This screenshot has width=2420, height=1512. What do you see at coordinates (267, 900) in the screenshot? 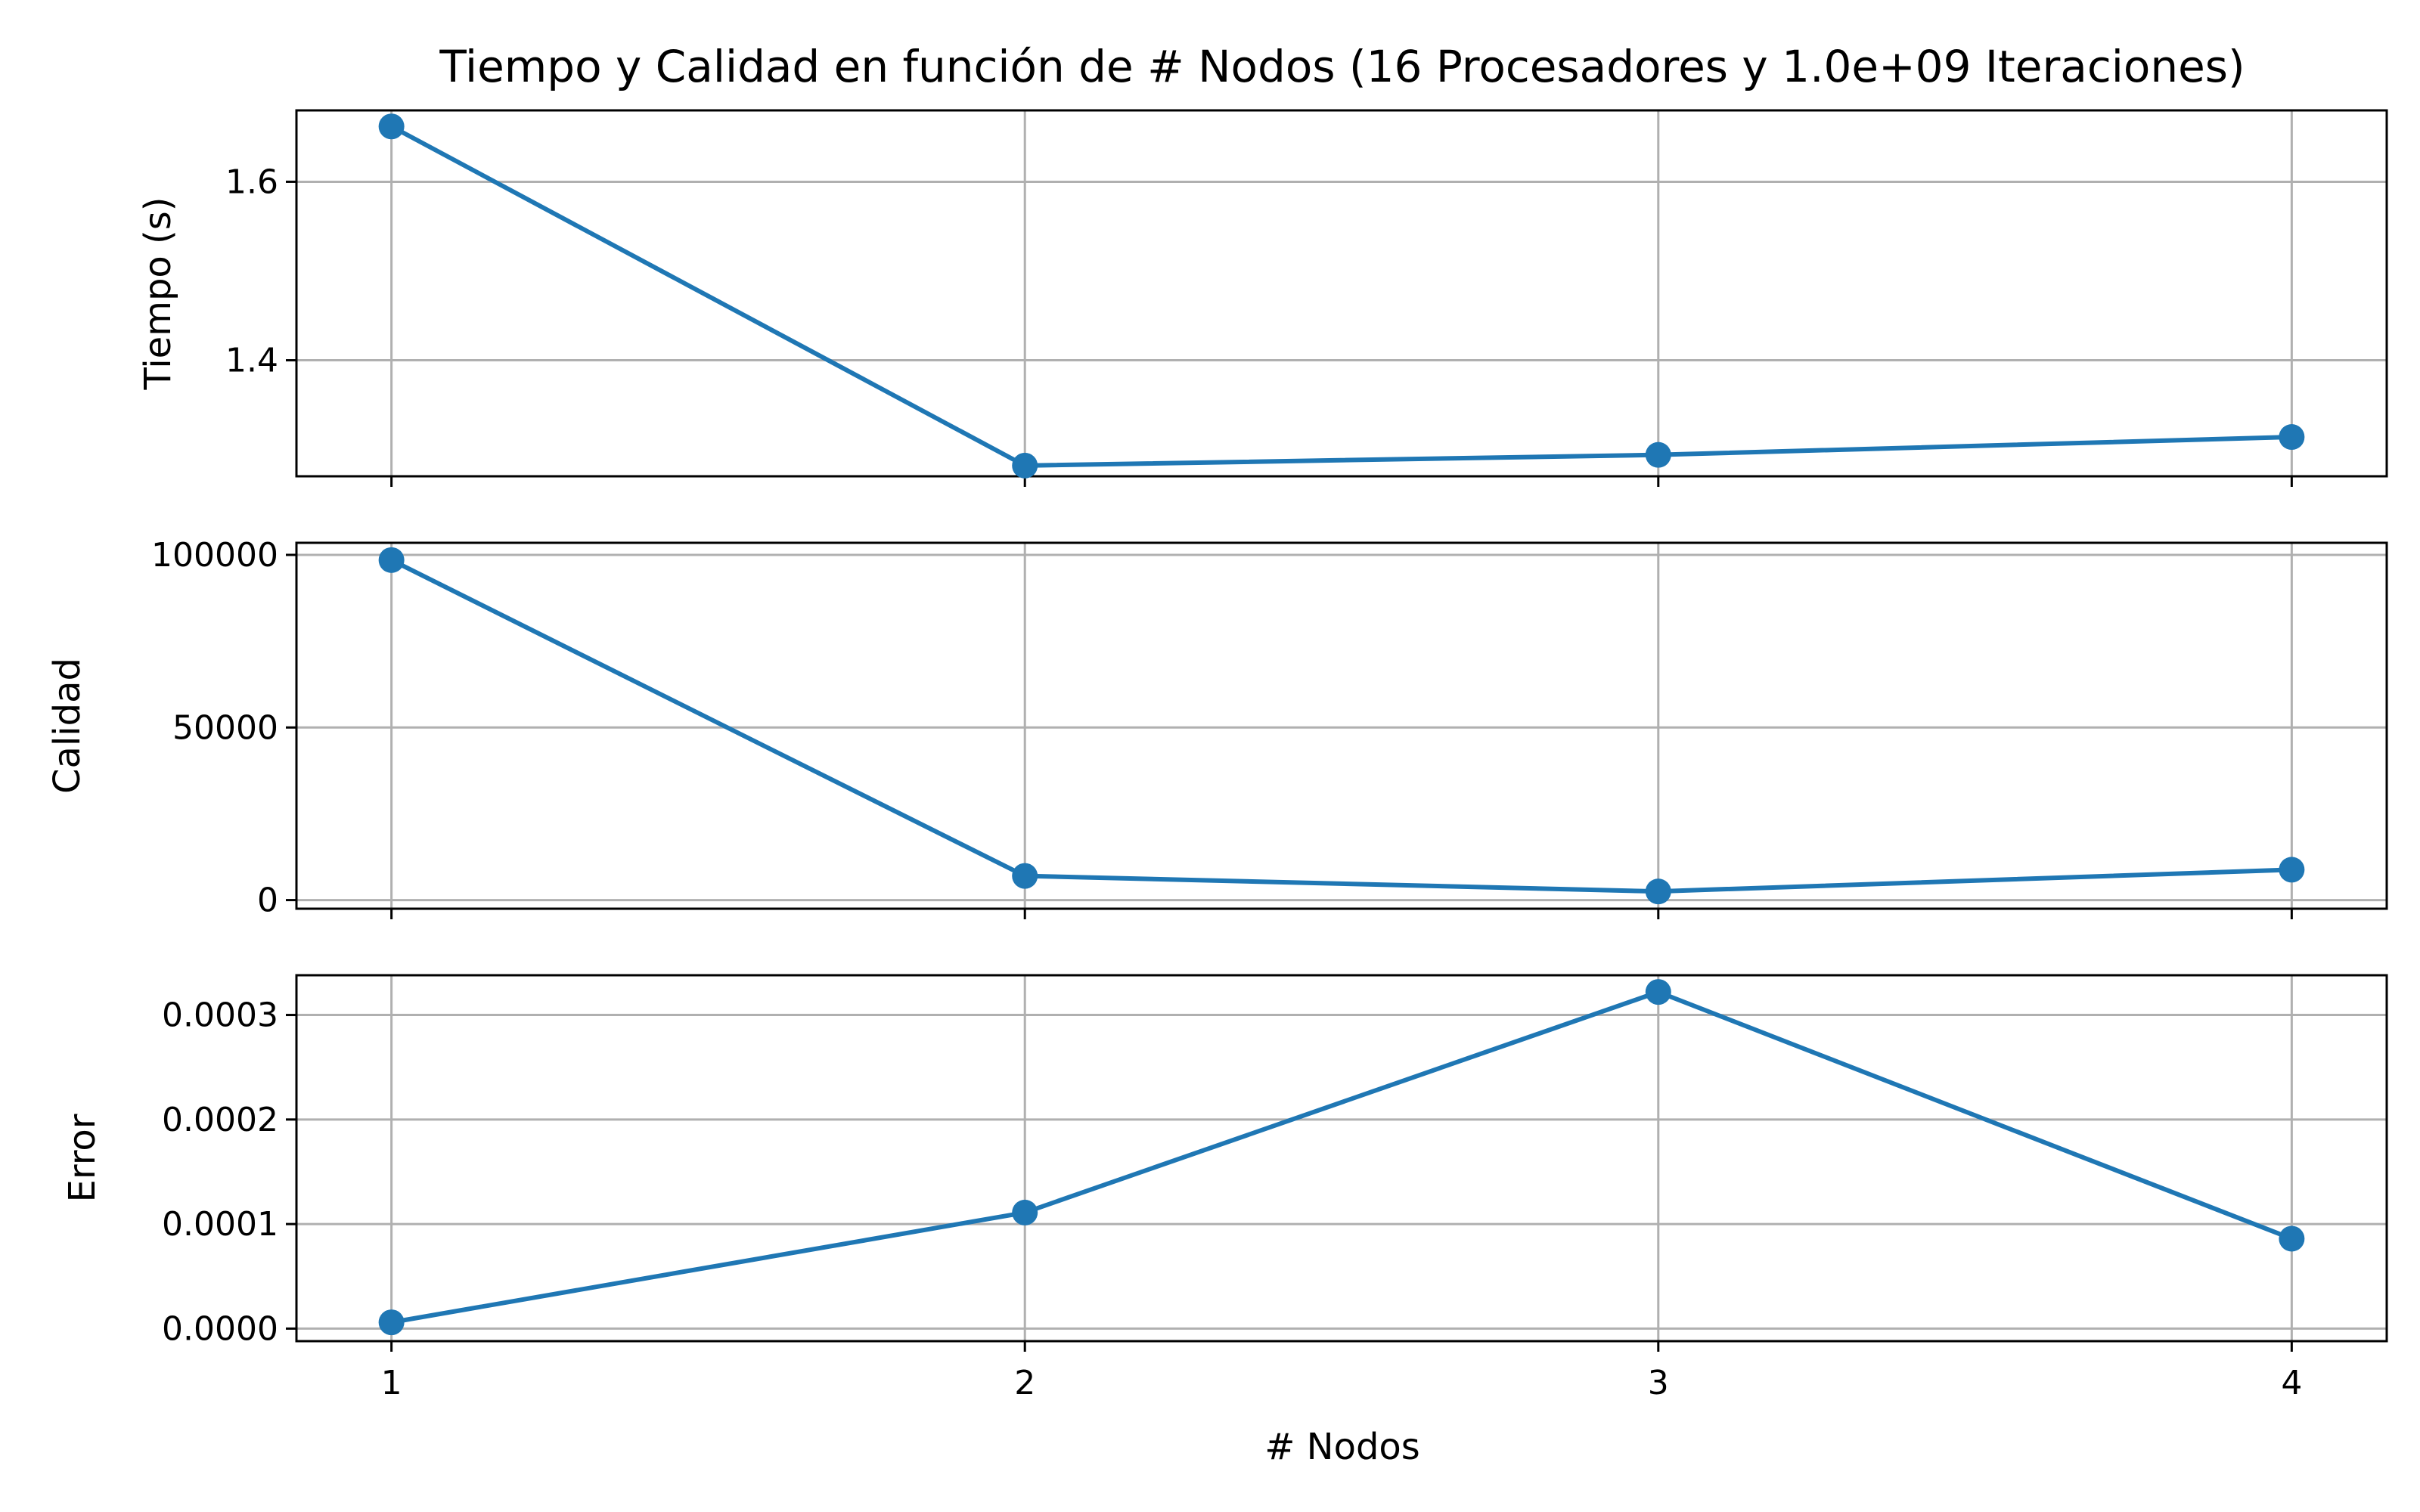
I see `y-tick-label: 0` at bounding box center [267, 900].